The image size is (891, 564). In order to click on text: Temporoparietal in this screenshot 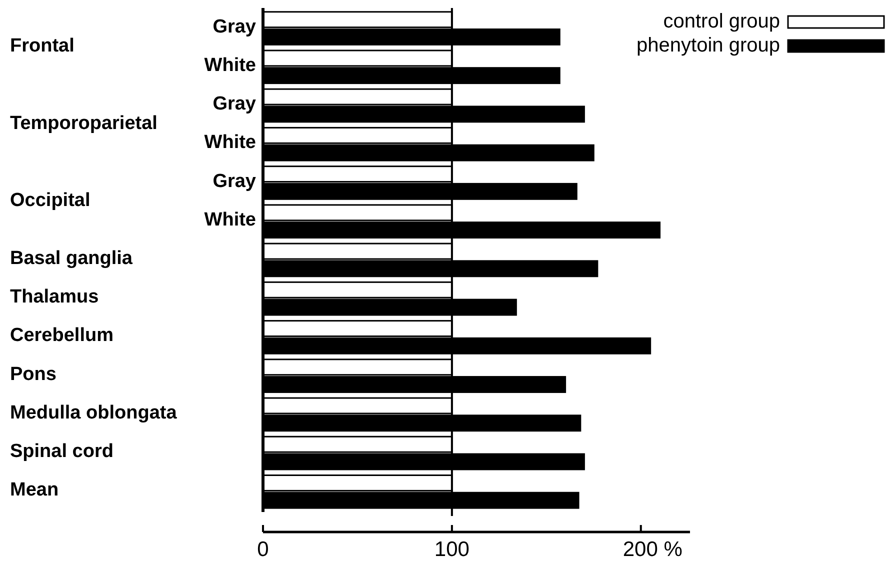, I will do `click(84, 123)`.